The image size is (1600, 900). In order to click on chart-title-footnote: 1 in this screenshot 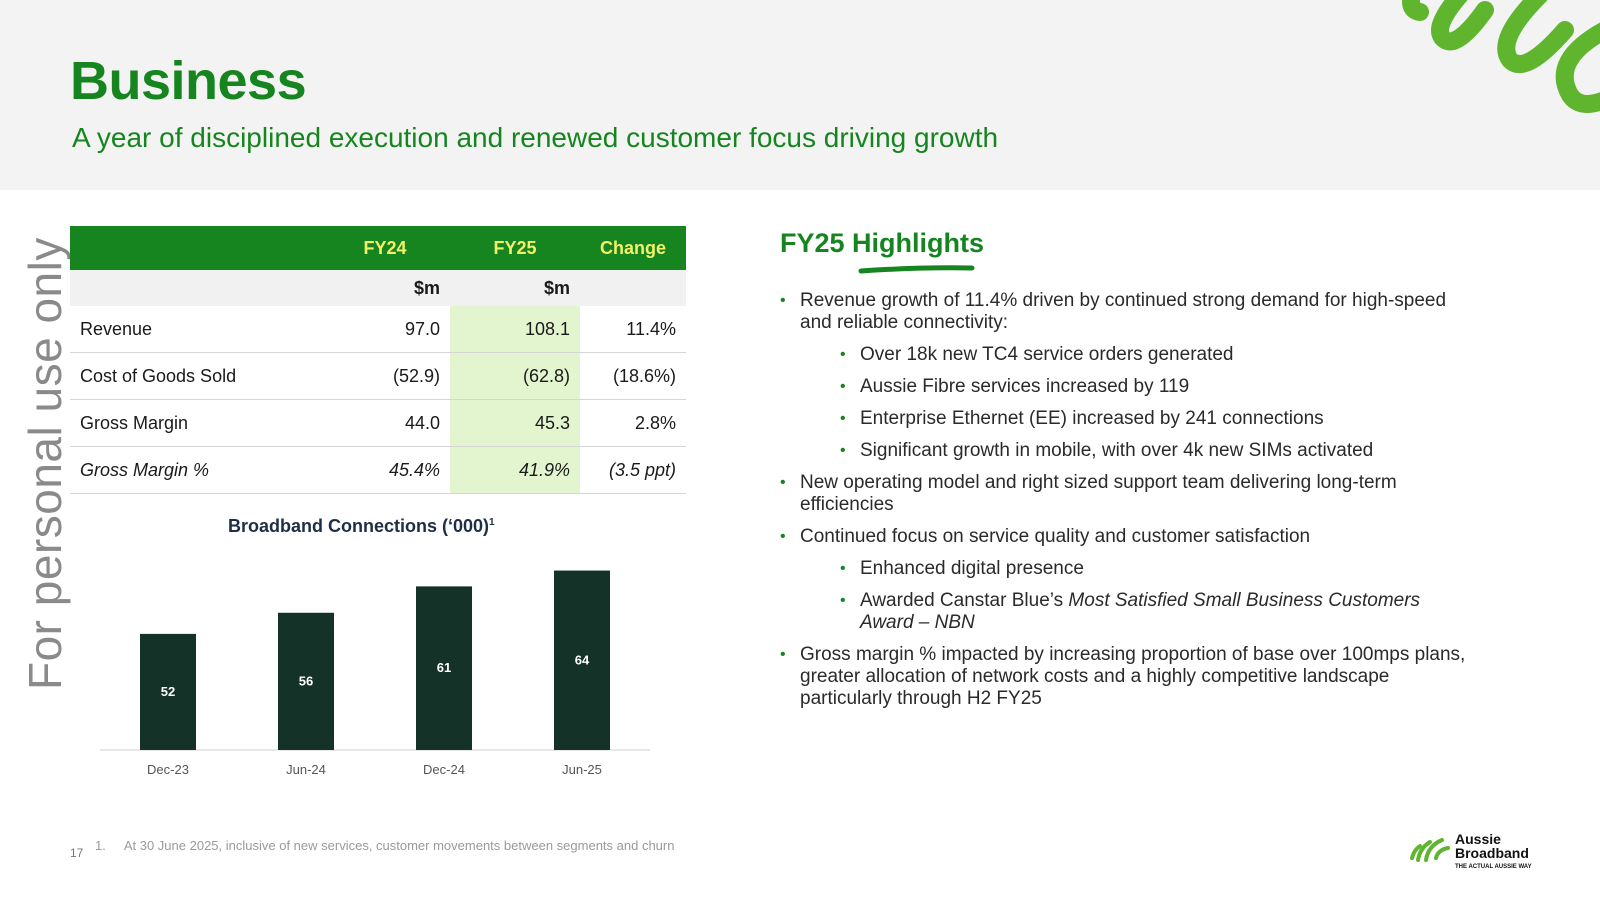, I will do `click(492, 522)`.